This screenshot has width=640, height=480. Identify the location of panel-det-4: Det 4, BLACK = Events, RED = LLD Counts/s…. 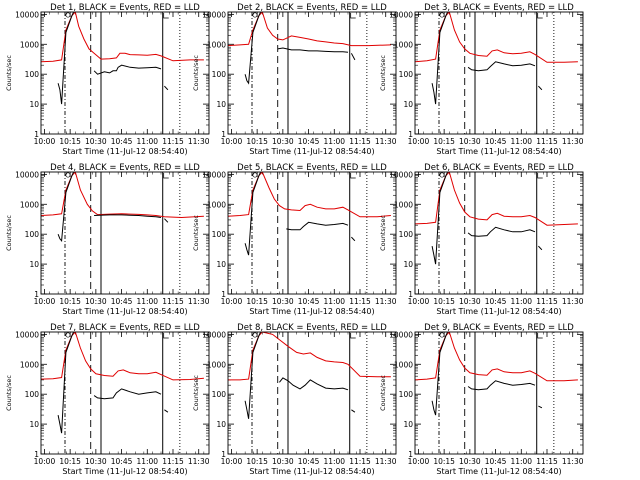
(107, 239).